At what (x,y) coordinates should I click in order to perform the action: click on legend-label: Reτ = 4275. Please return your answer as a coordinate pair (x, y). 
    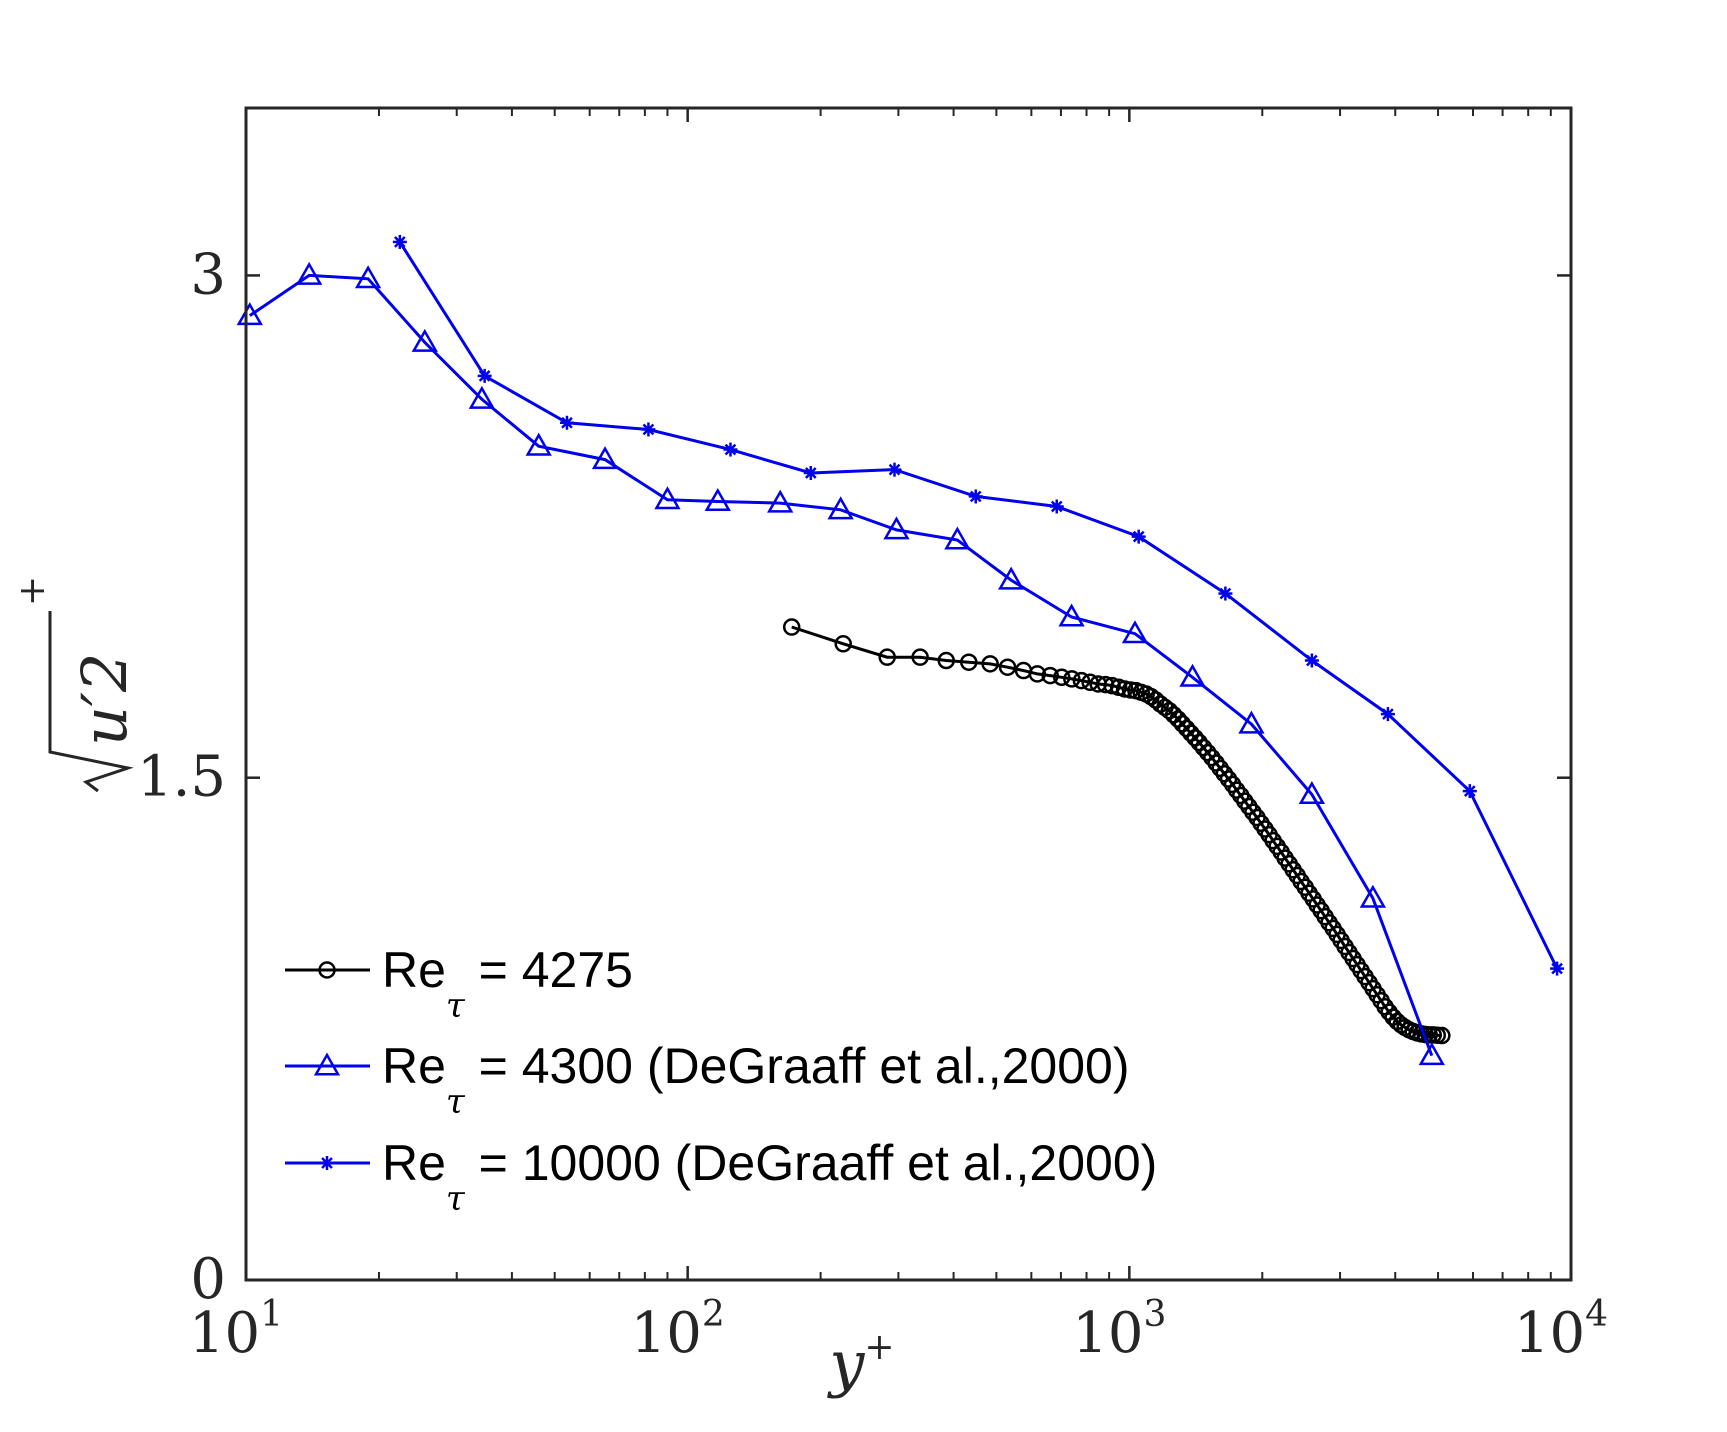
    Looking at the image, I should click on (507, 984).